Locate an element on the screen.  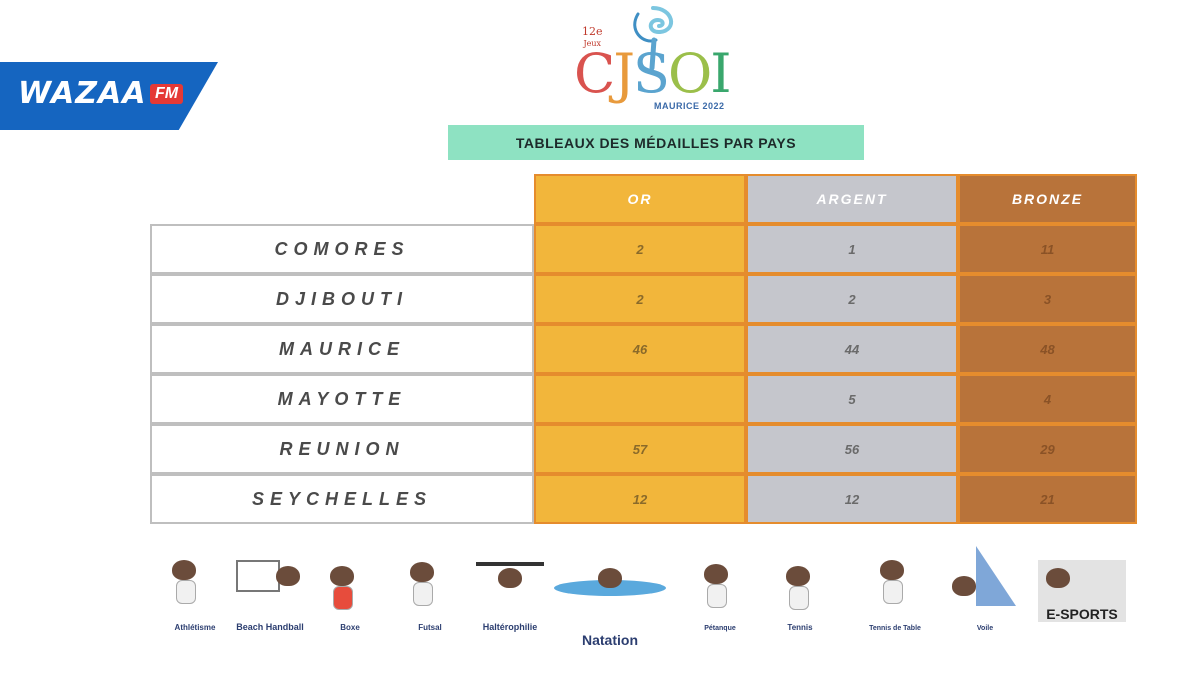
sport-futsal: Futsal is located at coordinates (430, 595).